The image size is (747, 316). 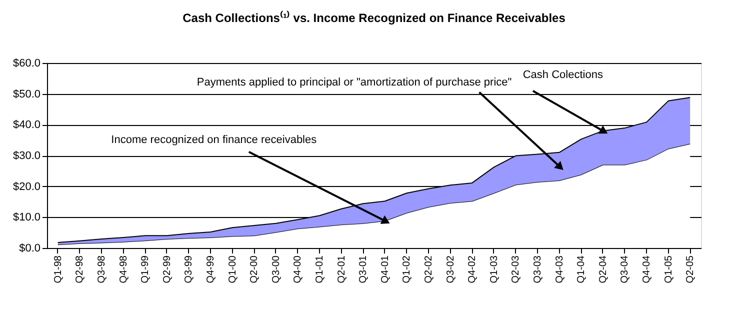 I want to click on x-tick-label: Q3-00, so click(x=276, y=269).